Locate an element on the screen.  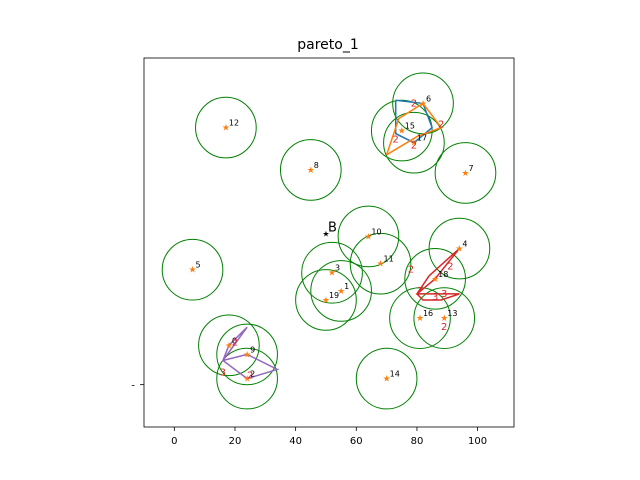
x-tick-label-40: 40 is located at coordinates (295, 441).